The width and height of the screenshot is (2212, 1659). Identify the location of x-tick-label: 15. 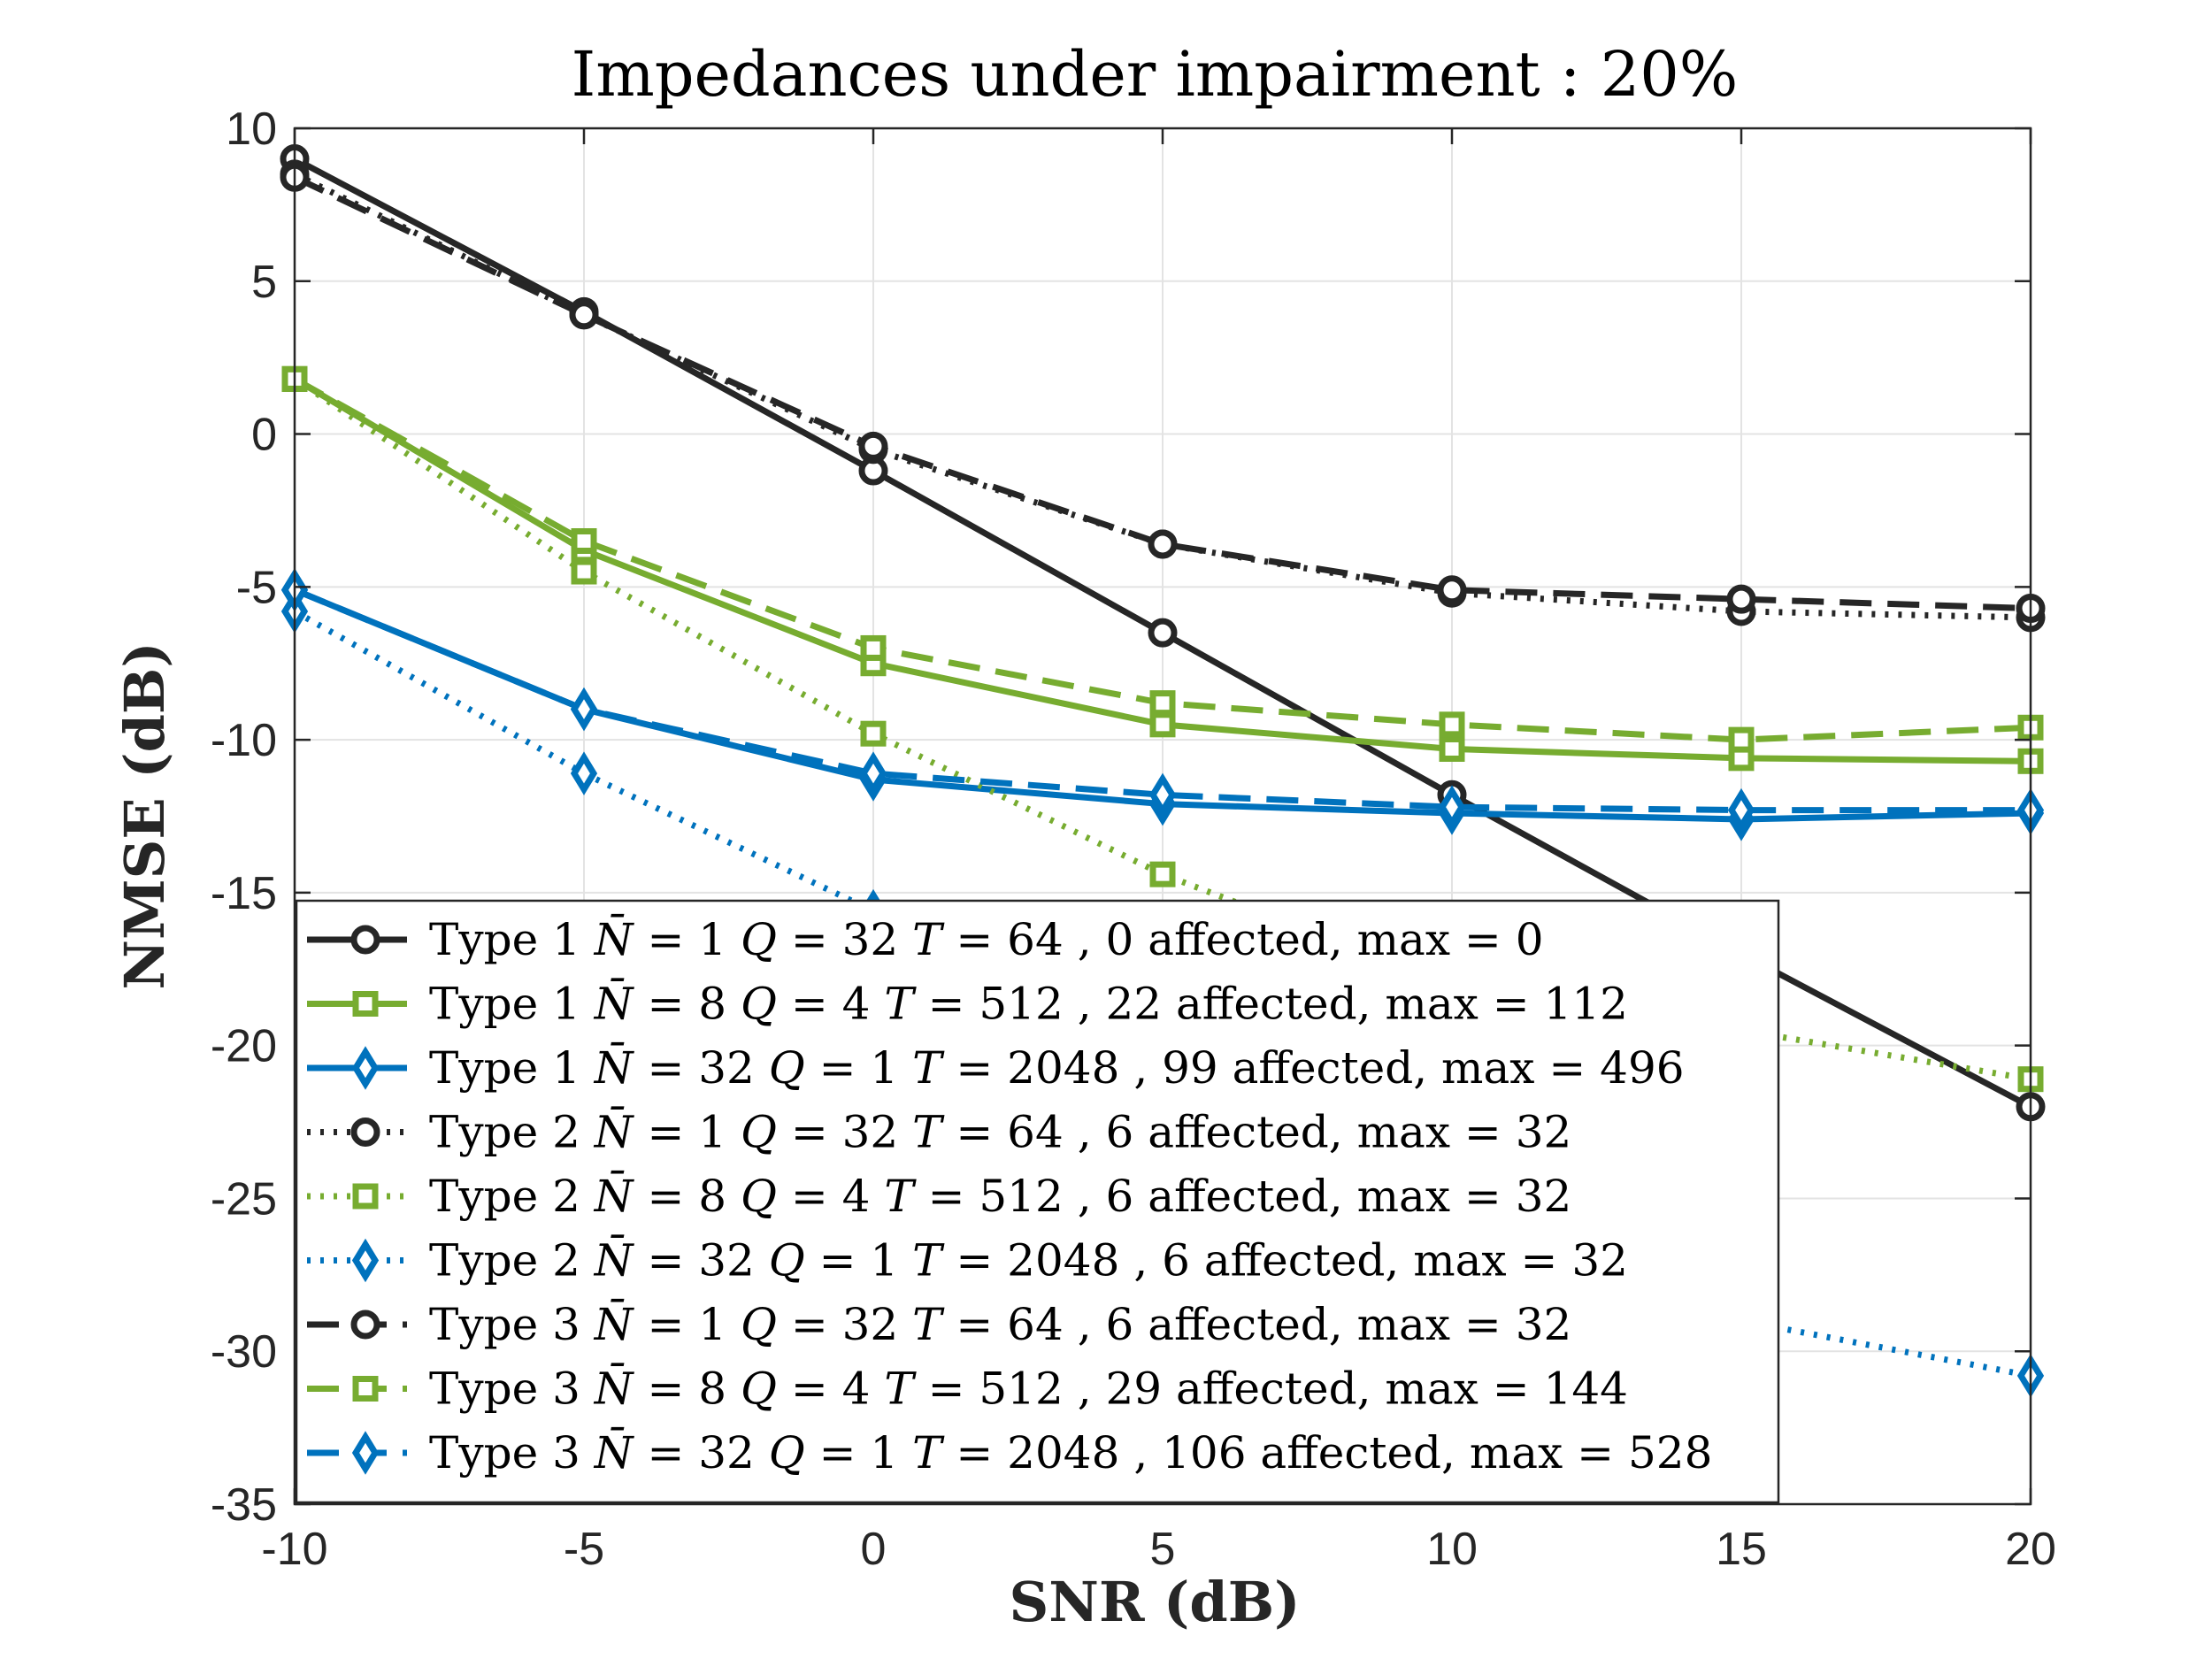
(1742, 1550).